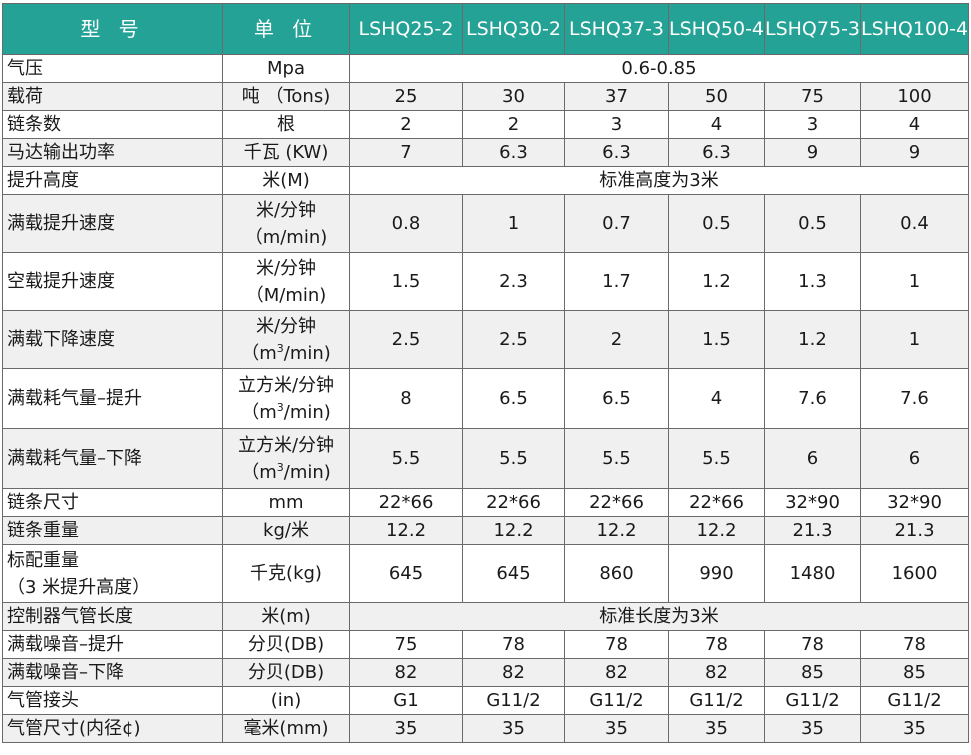  What do you see at coordinates (286, 68) in the screenshot?
I see `unit-cell: Mpa` at bounding box center [286, 68].